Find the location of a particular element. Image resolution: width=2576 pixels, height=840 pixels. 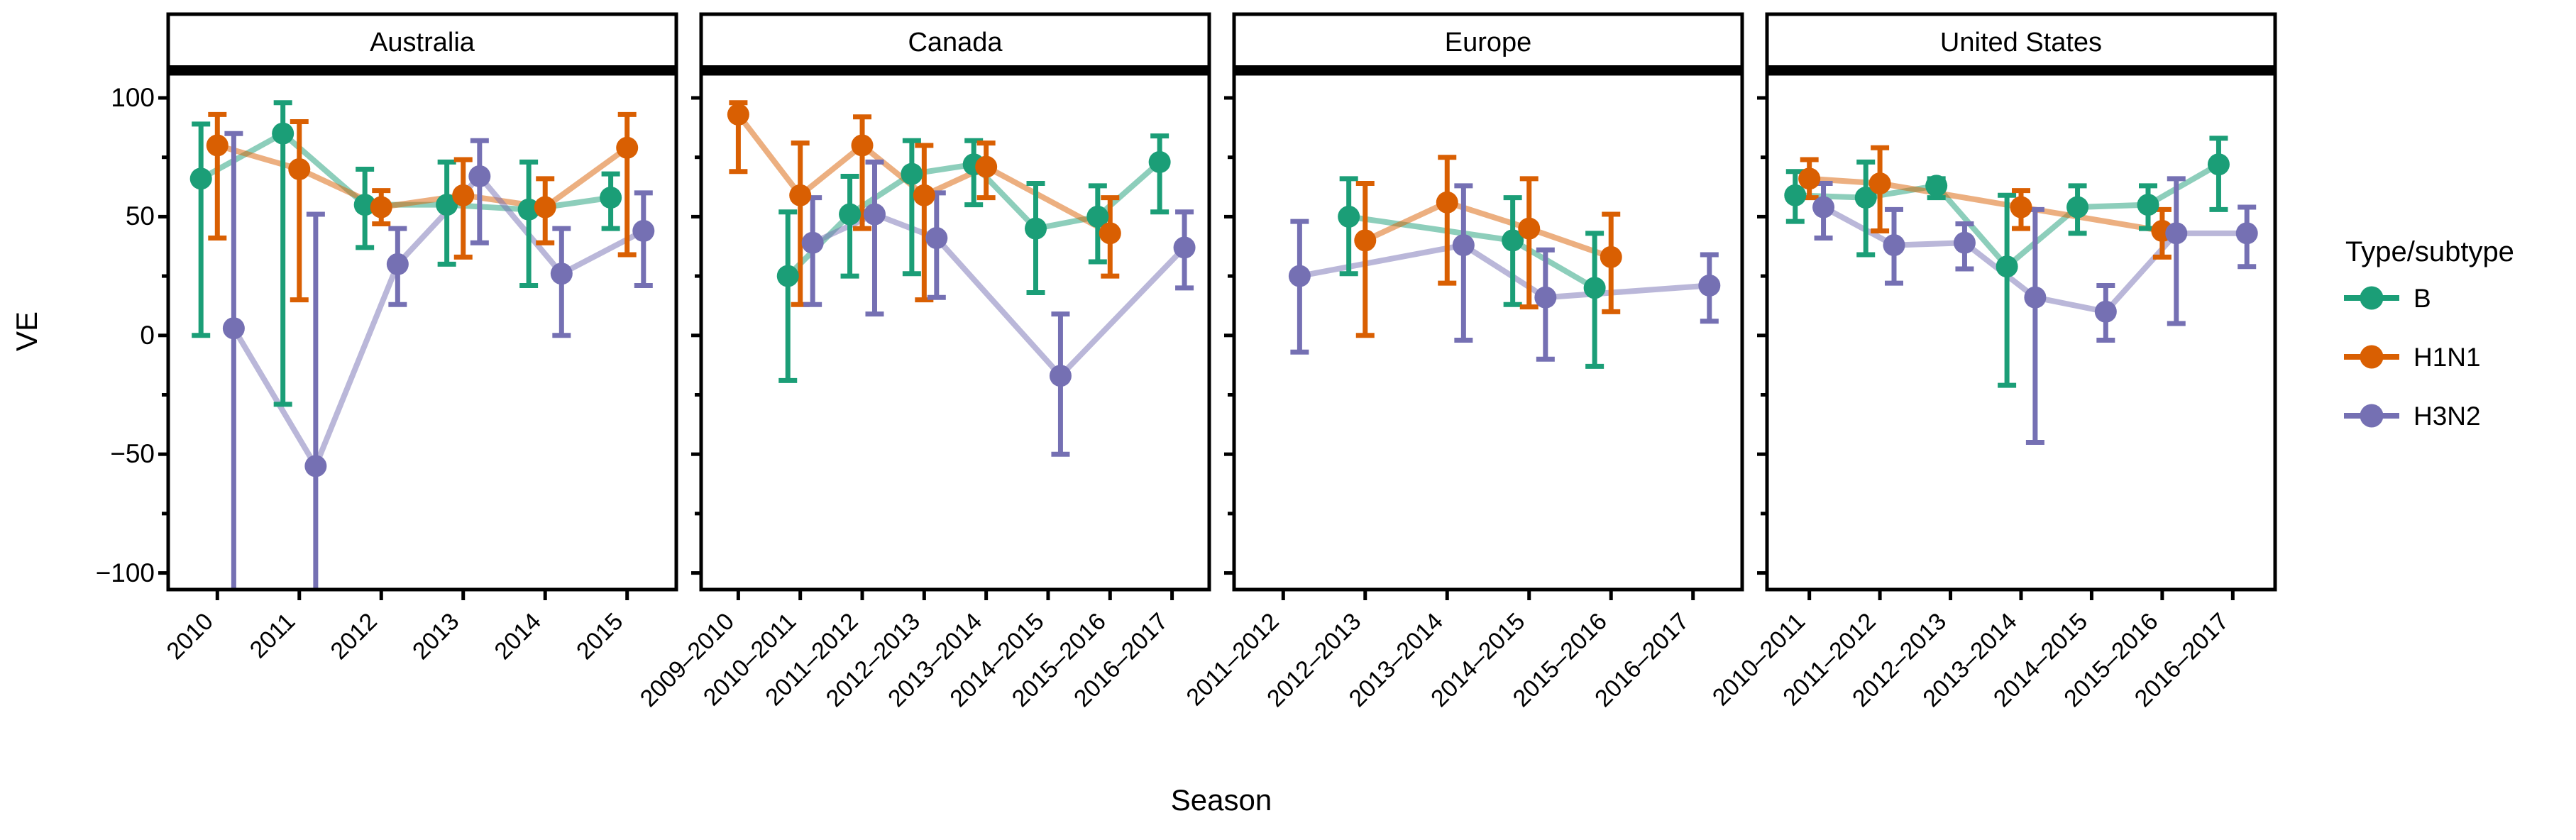

x-tick-label: 2011 is located at coordinates (273, 636).